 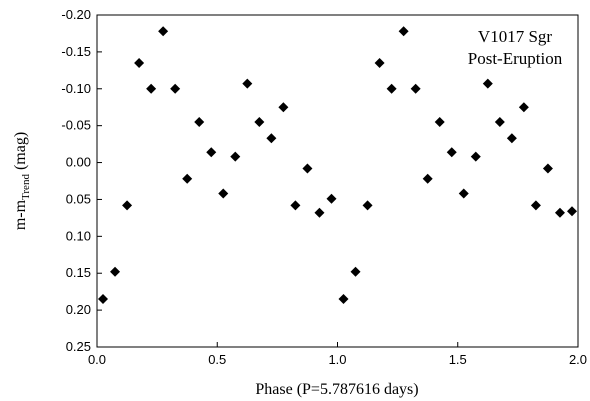 I want to click on x-axis: 0.0 0.5 1.0 1.5 2.0, so click(x=337, y=354).